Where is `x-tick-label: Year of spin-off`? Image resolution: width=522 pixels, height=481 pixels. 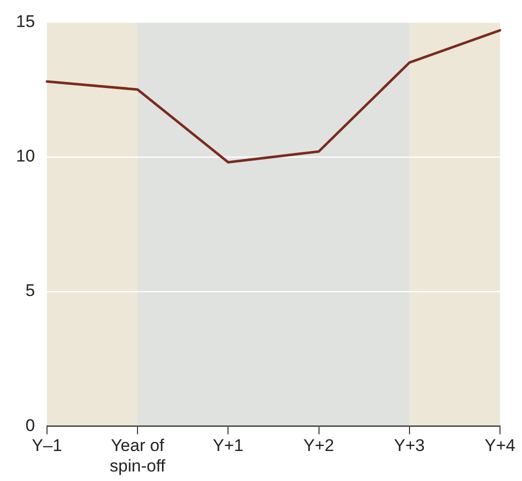 x-tick-label: Year of spin-off is located at coordinates (138, 456).